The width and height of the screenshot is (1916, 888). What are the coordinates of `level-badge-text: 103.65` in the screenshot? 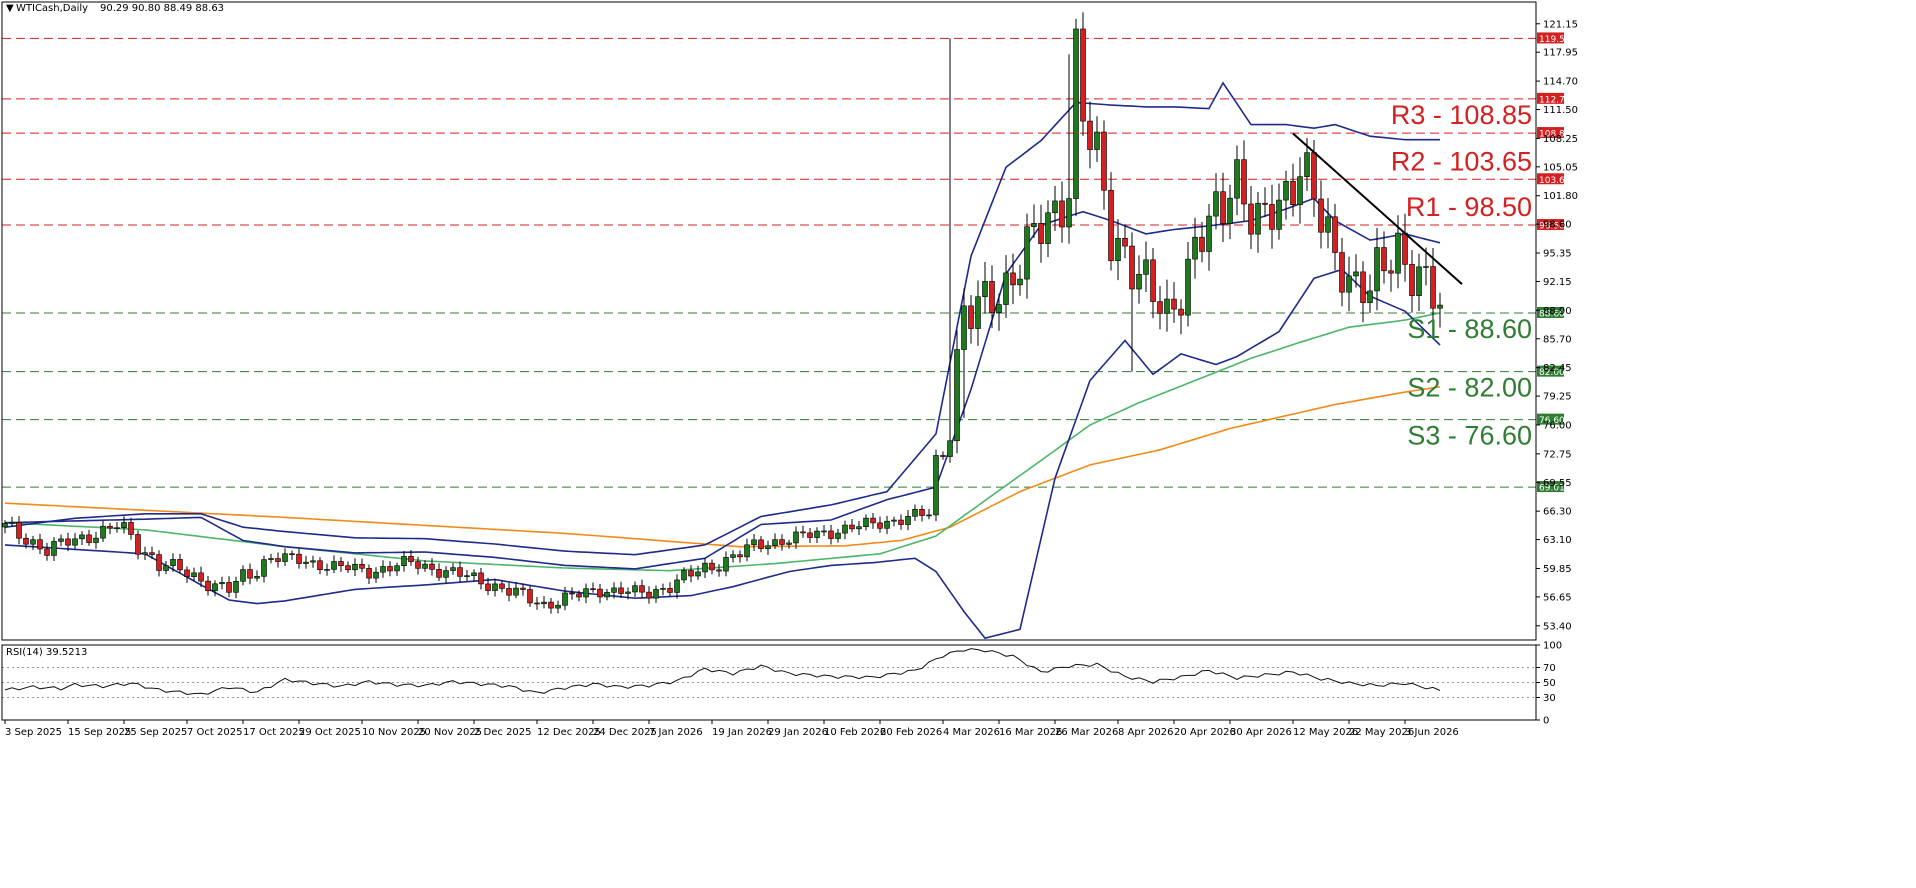 It's located at (1555, 181).